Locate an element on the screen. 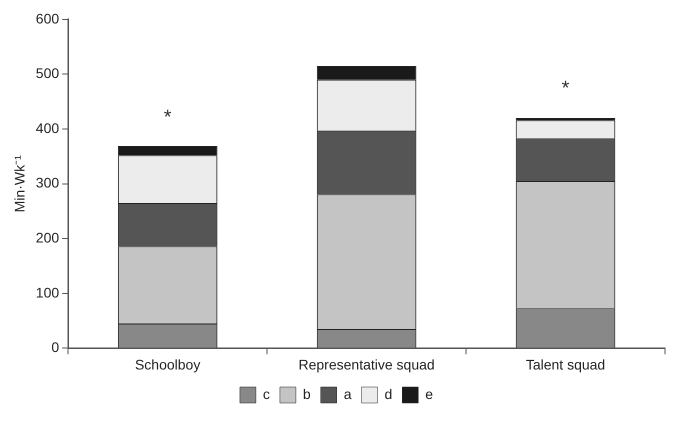 Image resolution: width=693 pixels, height=421 pixels. legend-label: b is located at coordinates (306, 394).